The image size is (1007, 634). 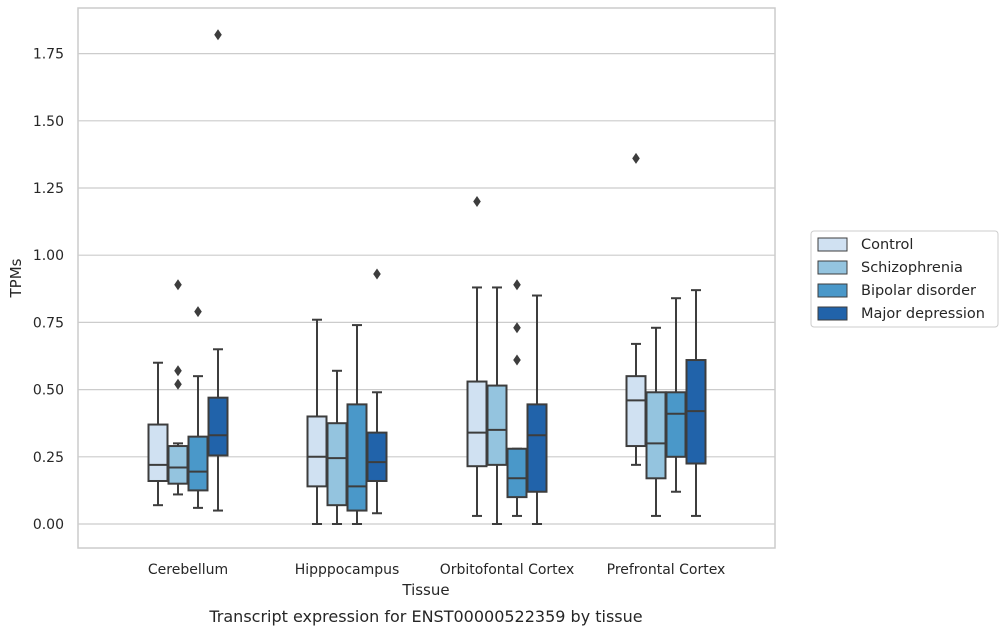 What do you see at coordinates (923, 314) in the screenshot?
I see `legend-label: Major depression` at bounding box center [923, 314].